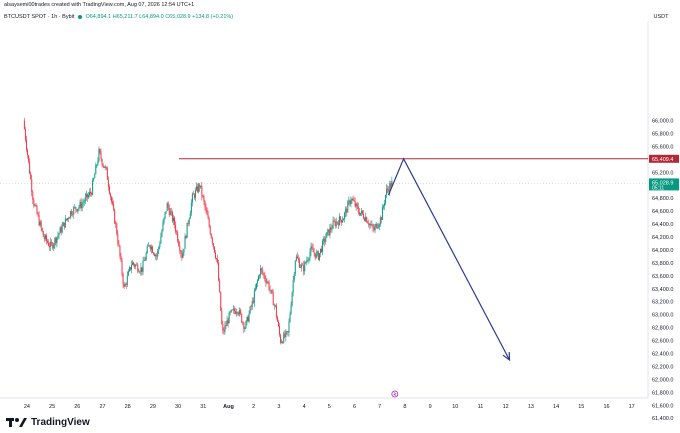 Image resolution: width=680 pixels, height=433 pixels. What do you see at coordinates (102, 407) in the screenshot?
I see `time-tick-label: 27` at bounding box center [102, 407].